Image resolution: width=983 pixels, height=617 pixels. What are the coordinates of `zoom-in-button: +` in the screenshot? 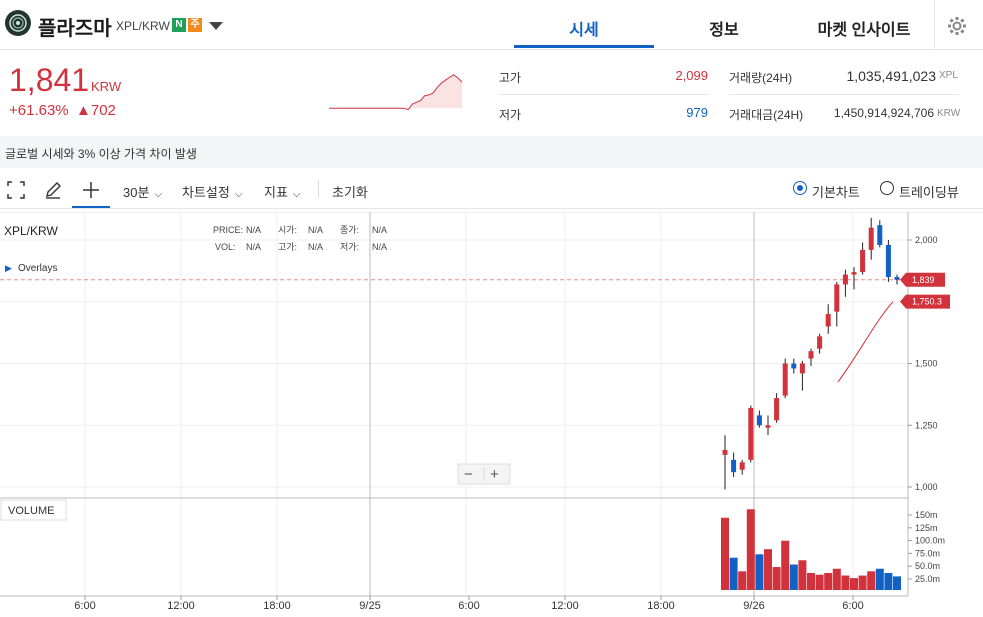 It's located at (494, 474).